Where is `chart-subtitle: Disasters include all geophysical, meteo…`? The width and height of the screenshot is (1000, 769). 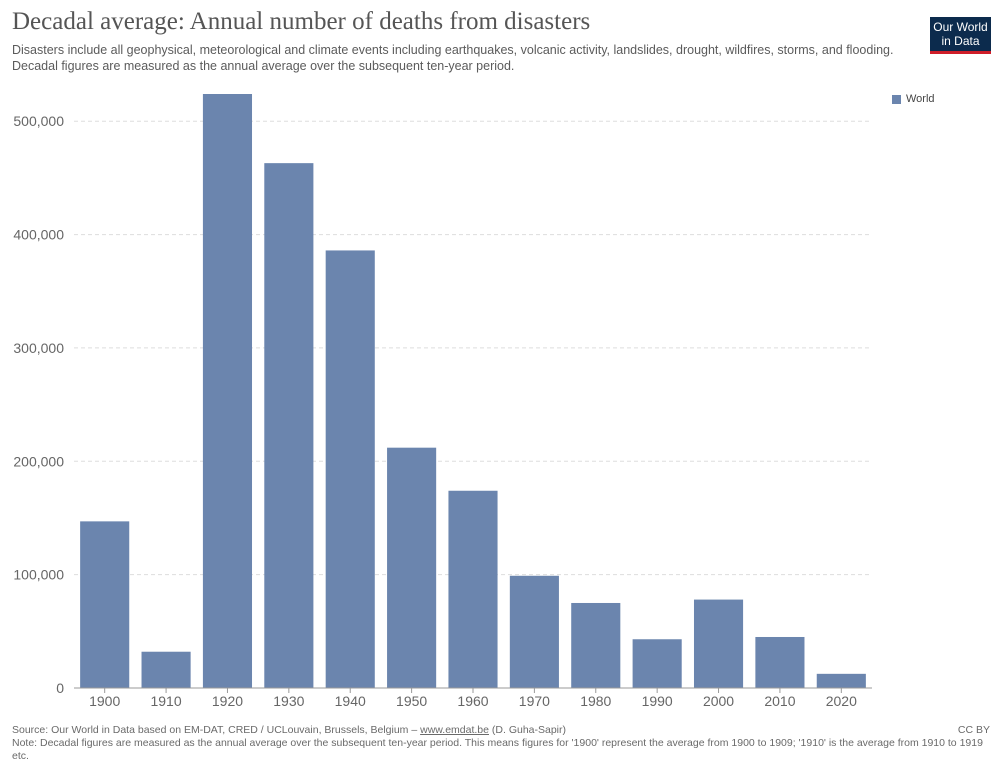 chart-subtitle: Disasters include all geophysical, meteo… is located at coordinates (462, 58).